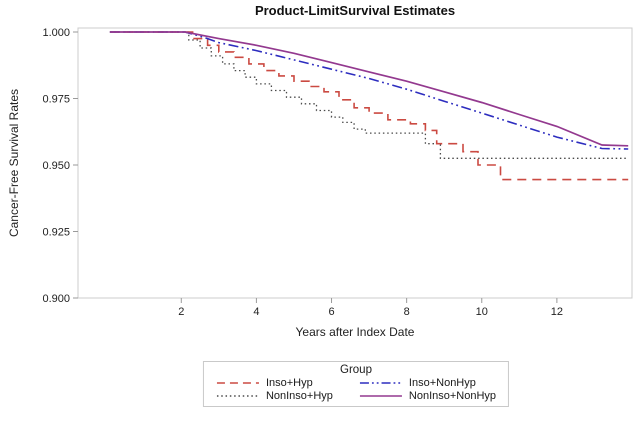  I want to click on legend-entry: NonInso+Hyp, so click(274, 396).